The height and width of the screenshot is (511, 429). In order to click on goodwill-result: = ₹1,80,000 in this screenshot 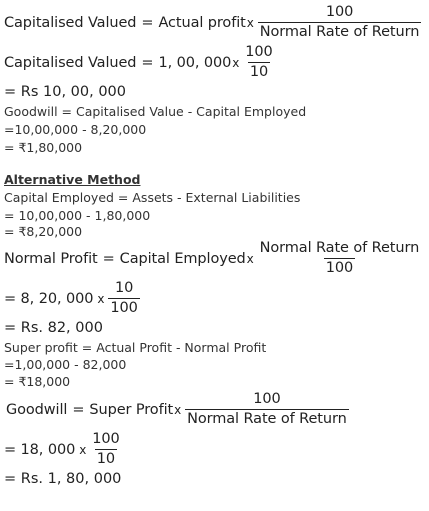, I will do `click(43, 147)`.